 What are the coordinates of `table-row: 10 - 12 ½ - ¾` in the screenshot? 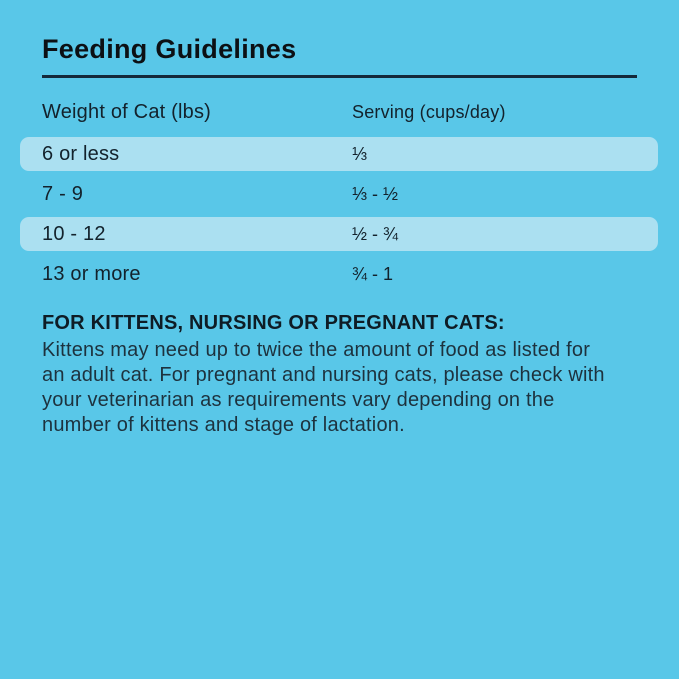 It's located at (339, 234).